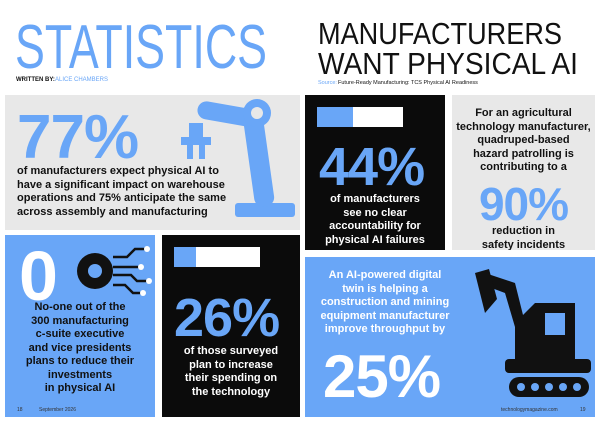  Describe the element at coordinates (385, 329) in the screenshot. I see `text-line: improve throughput by` at that location.